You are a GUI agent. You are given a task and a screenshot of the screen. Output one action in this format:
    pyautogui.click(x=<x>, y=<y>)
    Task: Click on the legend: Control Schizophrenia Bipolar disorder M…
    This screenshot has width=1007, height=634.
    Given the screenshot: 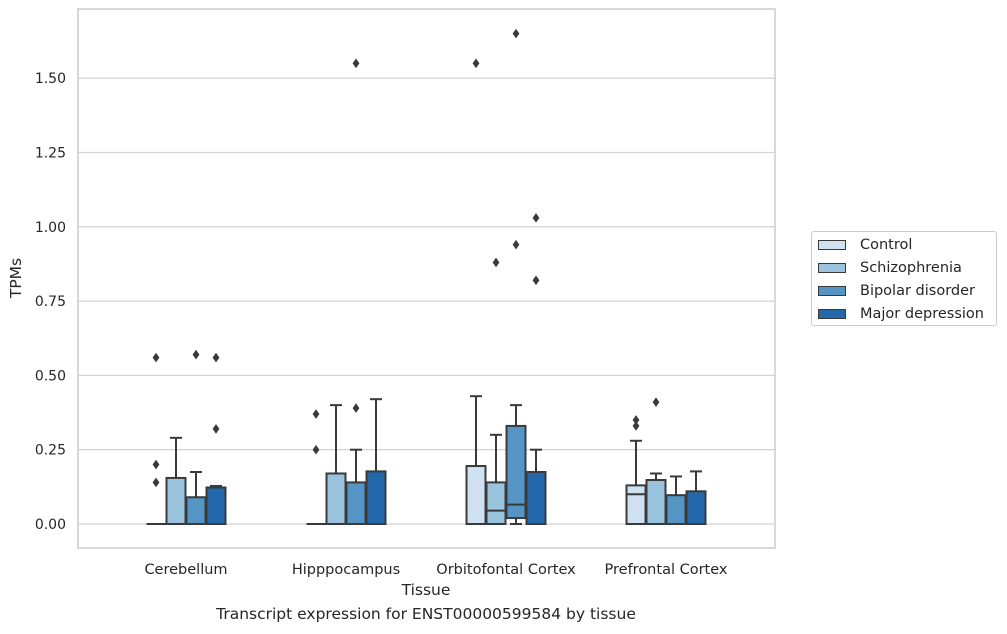 What is the action you would take?
    pyautogui.click(x=904, y=278)
    